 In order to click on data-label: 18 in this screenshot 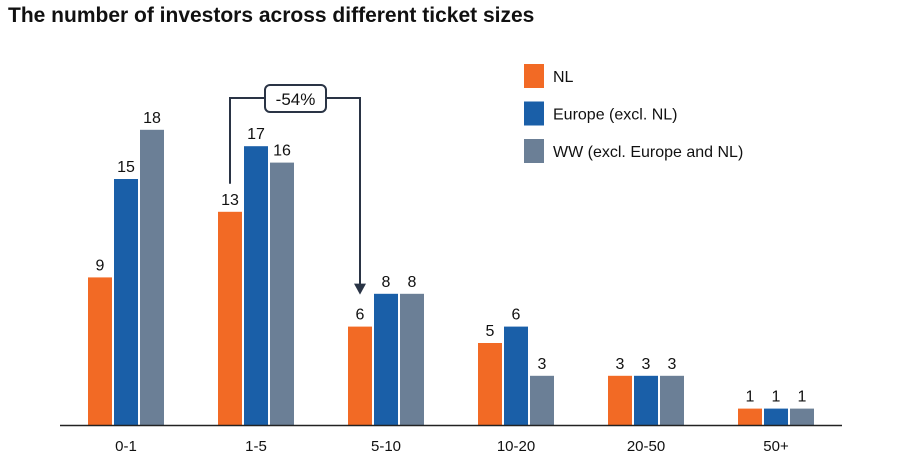, I will do `click(152, 118)`.